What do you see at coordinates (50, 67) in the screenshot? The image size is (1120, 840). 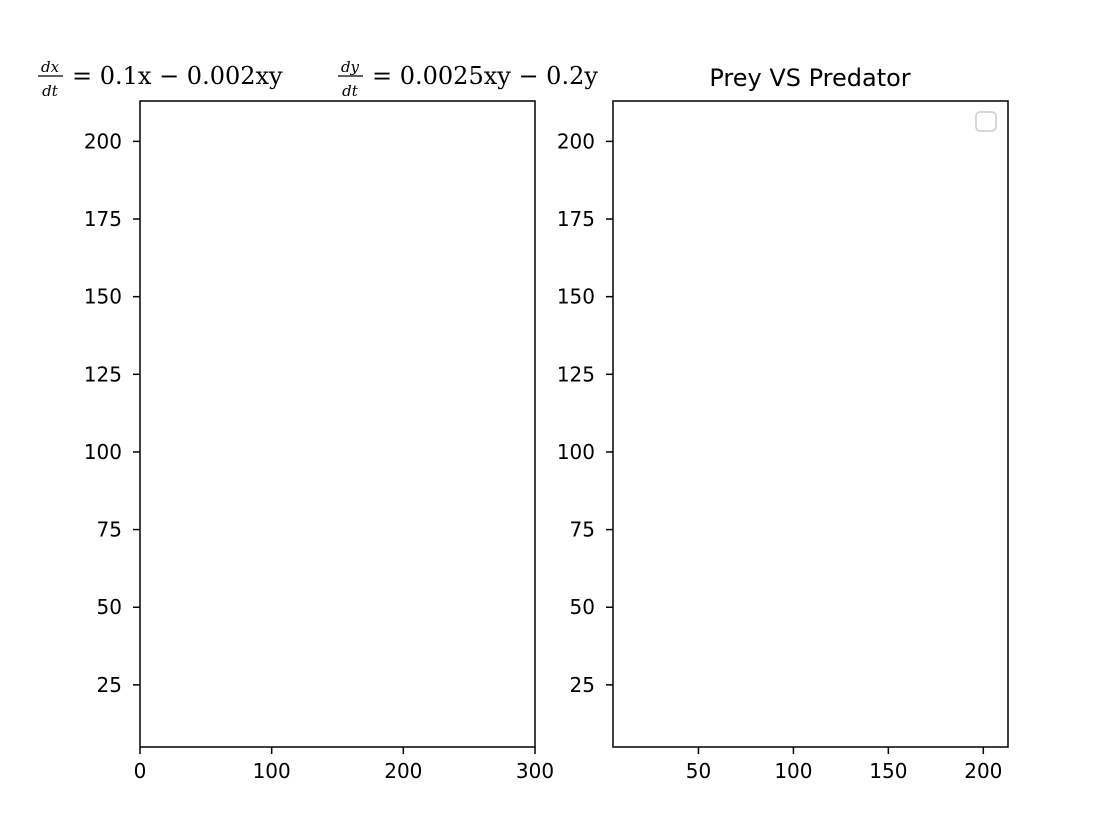 I see `title-frac1-numerator: dx` at bounding box center [50, 67].